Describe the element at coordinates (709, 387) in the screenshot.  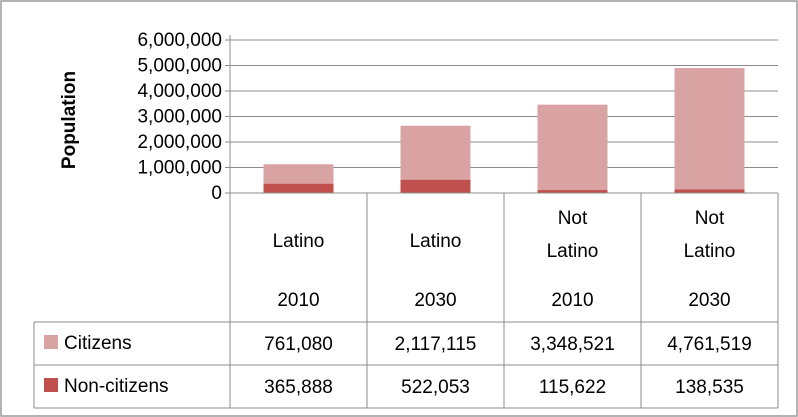
I see `data-label: 138,535` at that location.